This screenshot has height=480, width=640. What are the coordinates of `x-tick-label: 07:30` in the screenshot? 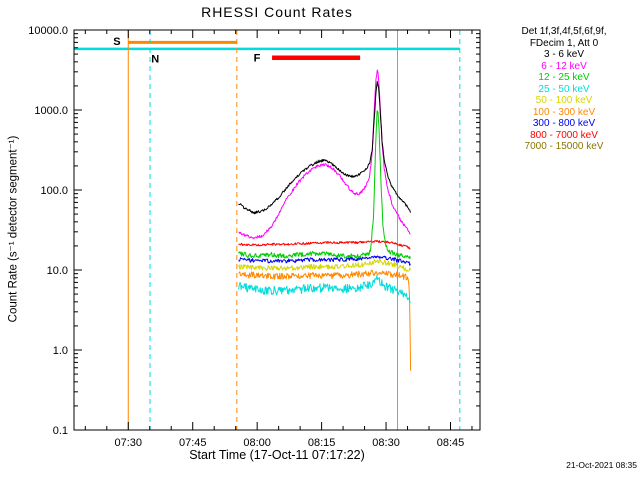 It's located at (129, 443).